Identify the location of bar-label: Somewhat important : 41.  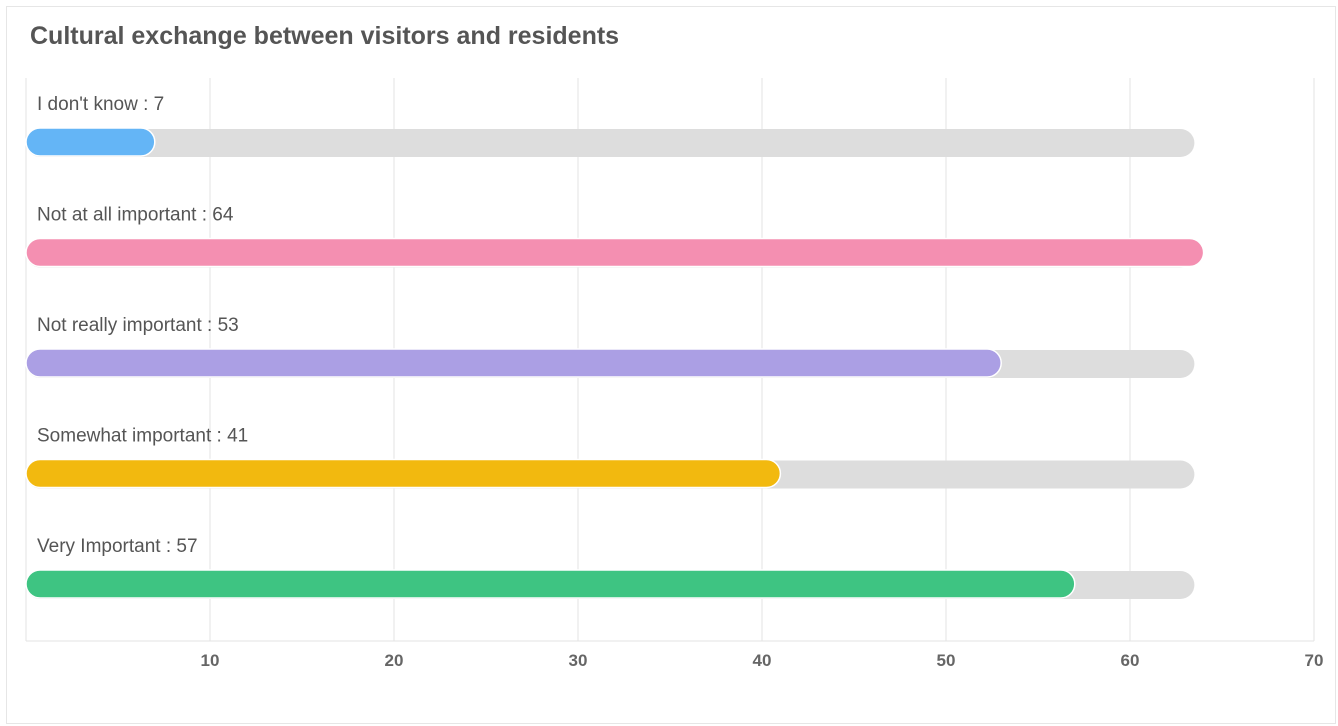
(142, 436).